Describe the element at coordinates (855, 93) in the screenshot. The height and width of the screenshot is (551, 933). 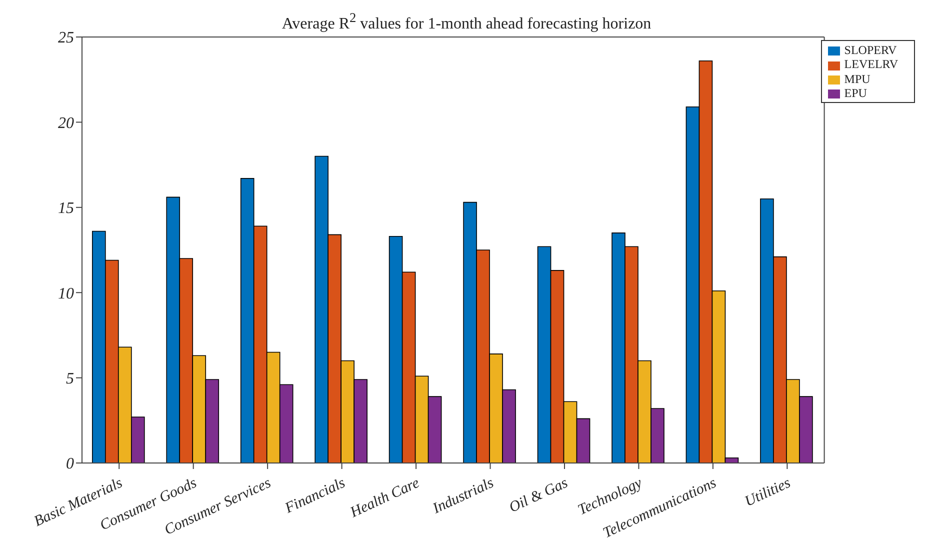
I see `legend-label: EPU` at that location.